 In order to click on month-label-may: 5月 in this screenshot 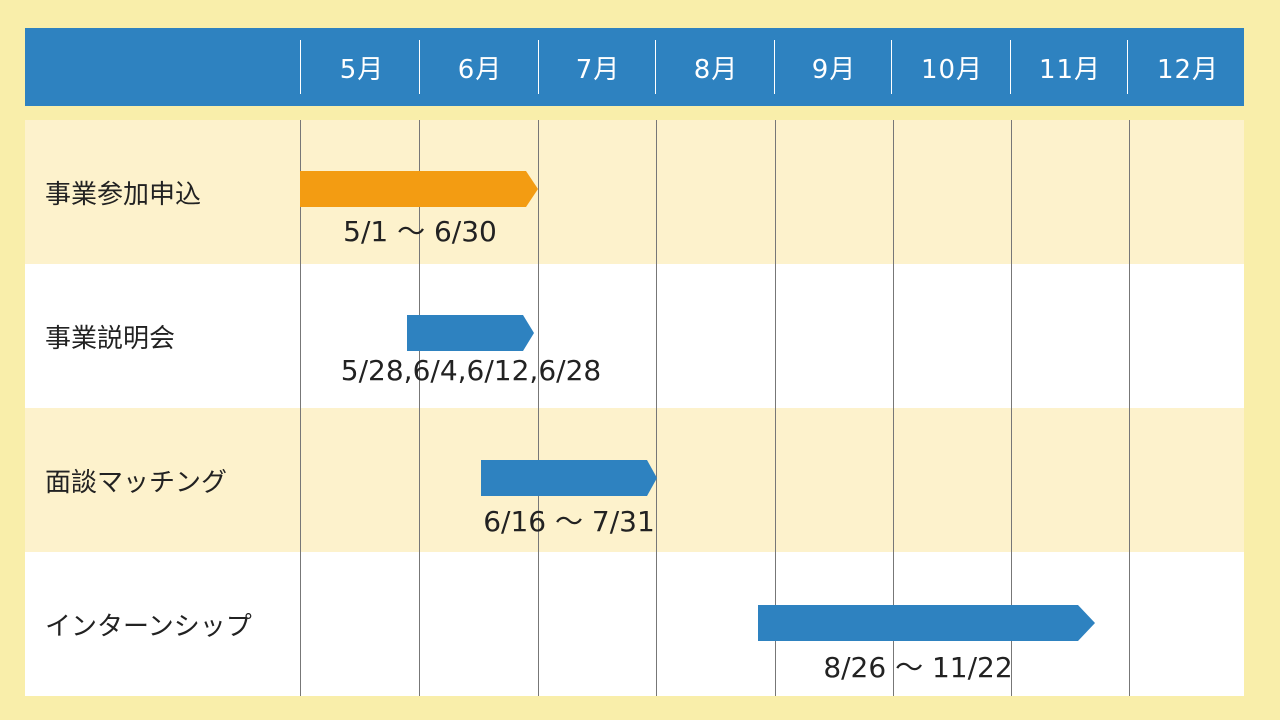, I will do `click(362, 69)`.